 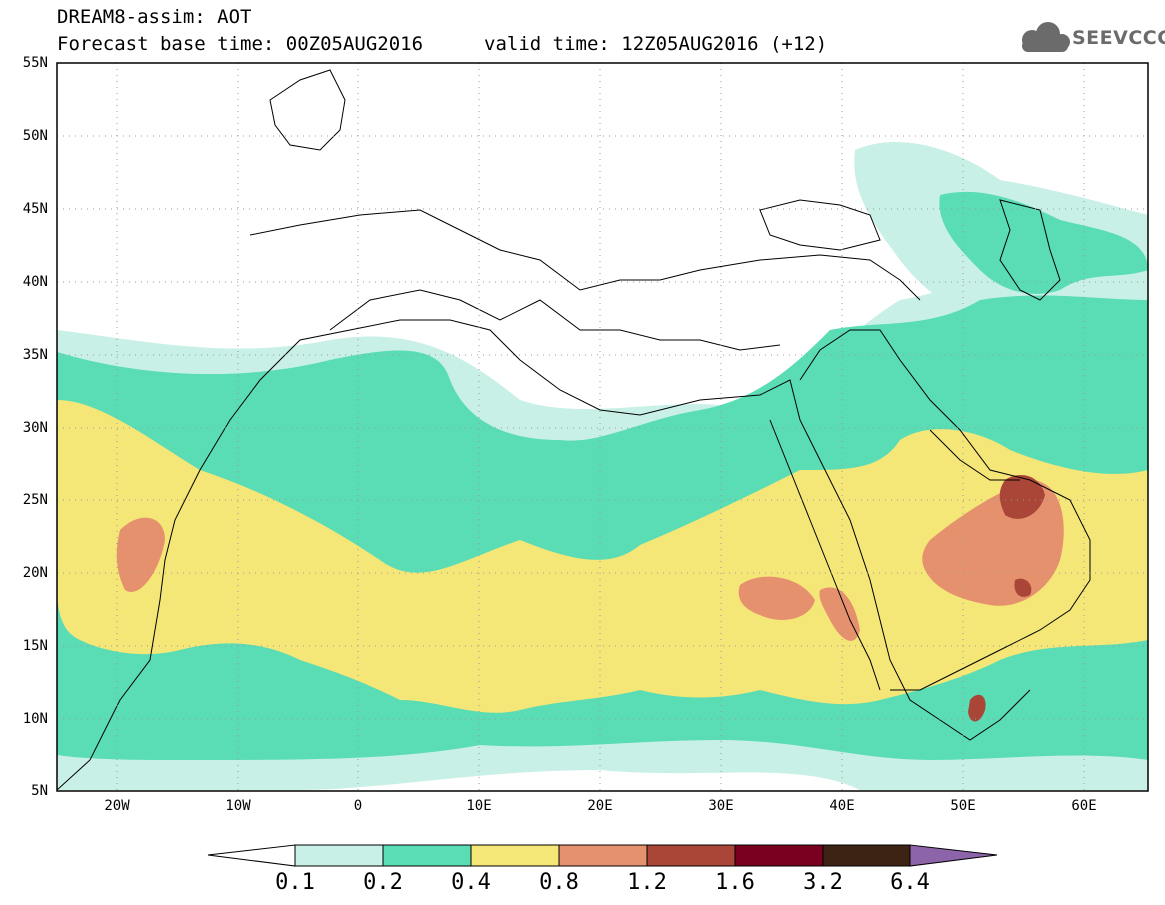 What do you see at coordinates (555, 320) in the screenshot?
I see `coastline-med-north` at bounding box center [555, 320].